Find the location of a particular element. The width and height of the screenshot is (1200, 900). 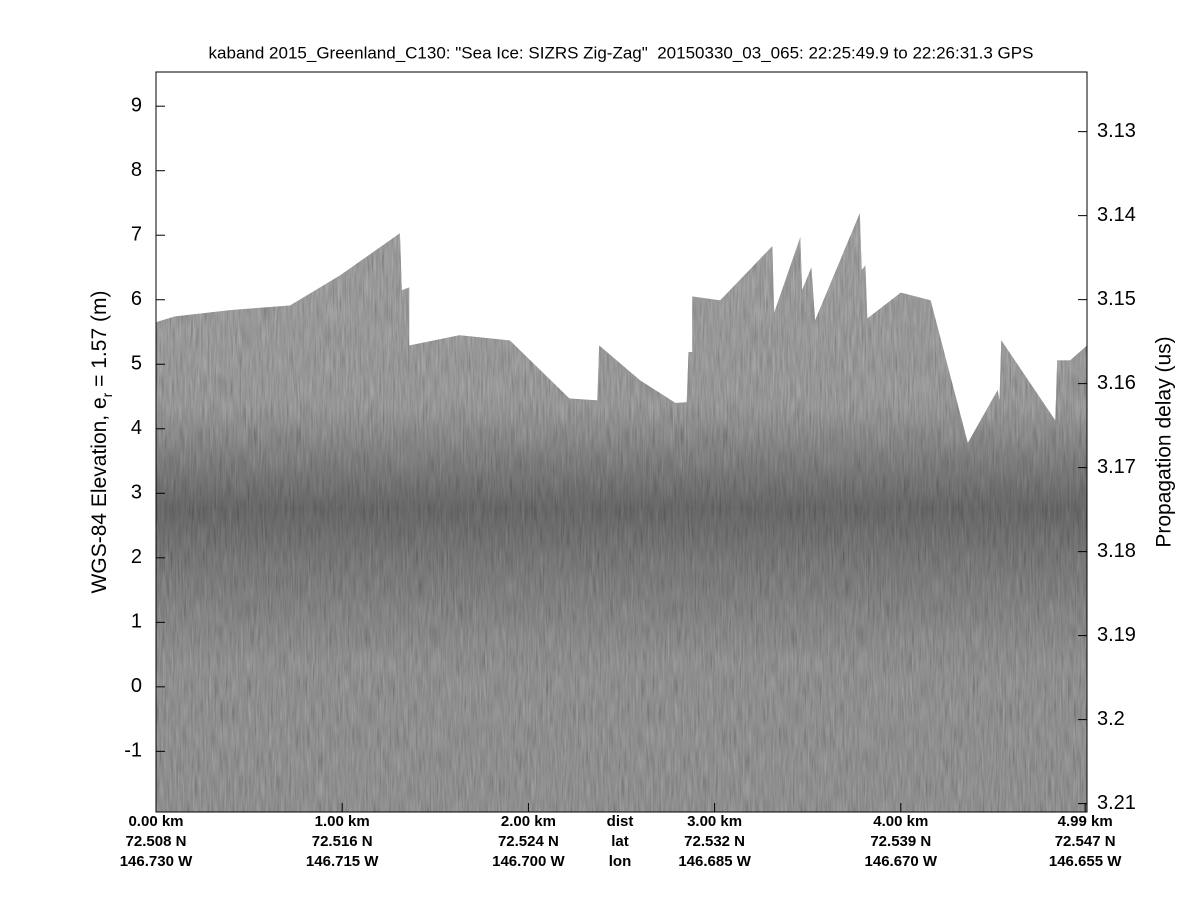

y-axis-label: WGS-84 Elevation, er = 1.57 (m) is located at coordinates (101, 442).